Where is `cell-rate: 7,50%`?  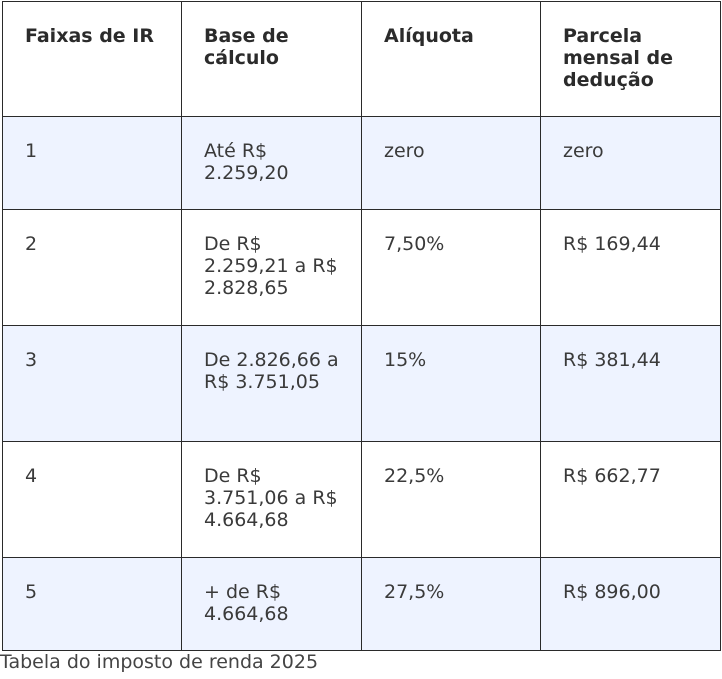 cell-rate: 7,50% is located at coordinates (451, 267).